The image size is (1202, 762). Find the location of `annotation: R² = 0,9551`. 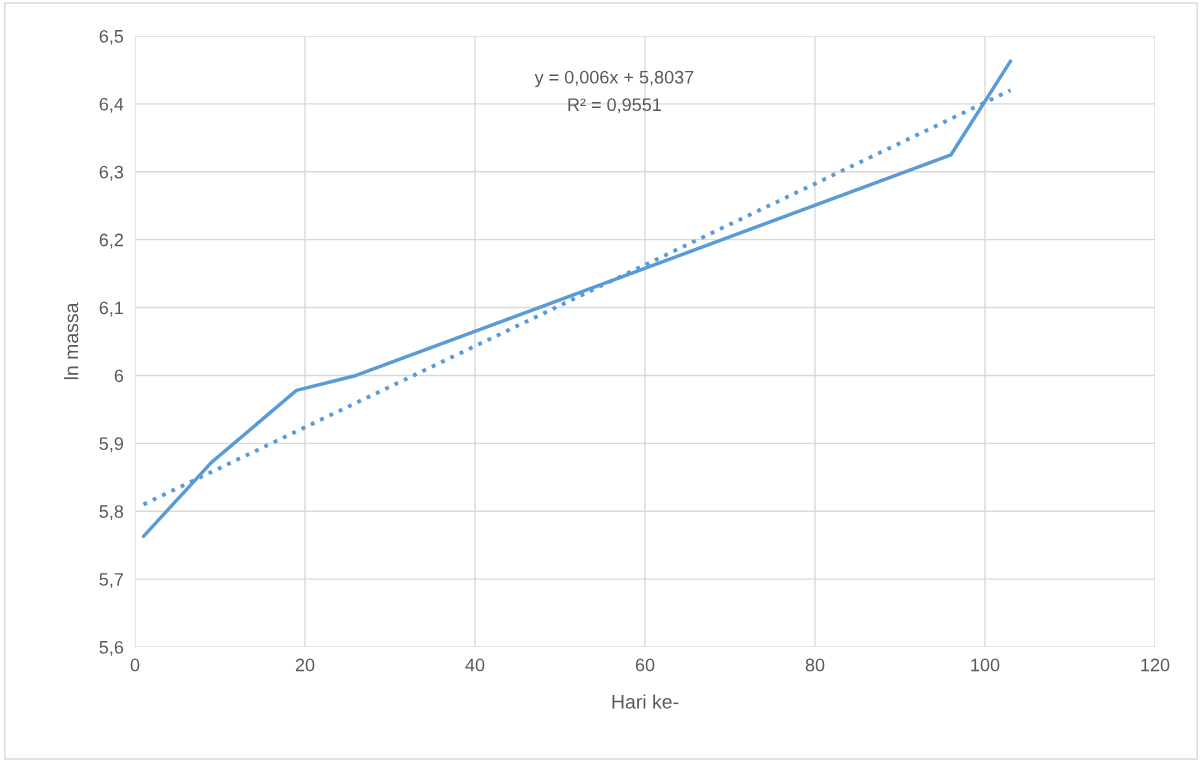

annotation: R² = 0,9551 is located at coordinates (614, 106).